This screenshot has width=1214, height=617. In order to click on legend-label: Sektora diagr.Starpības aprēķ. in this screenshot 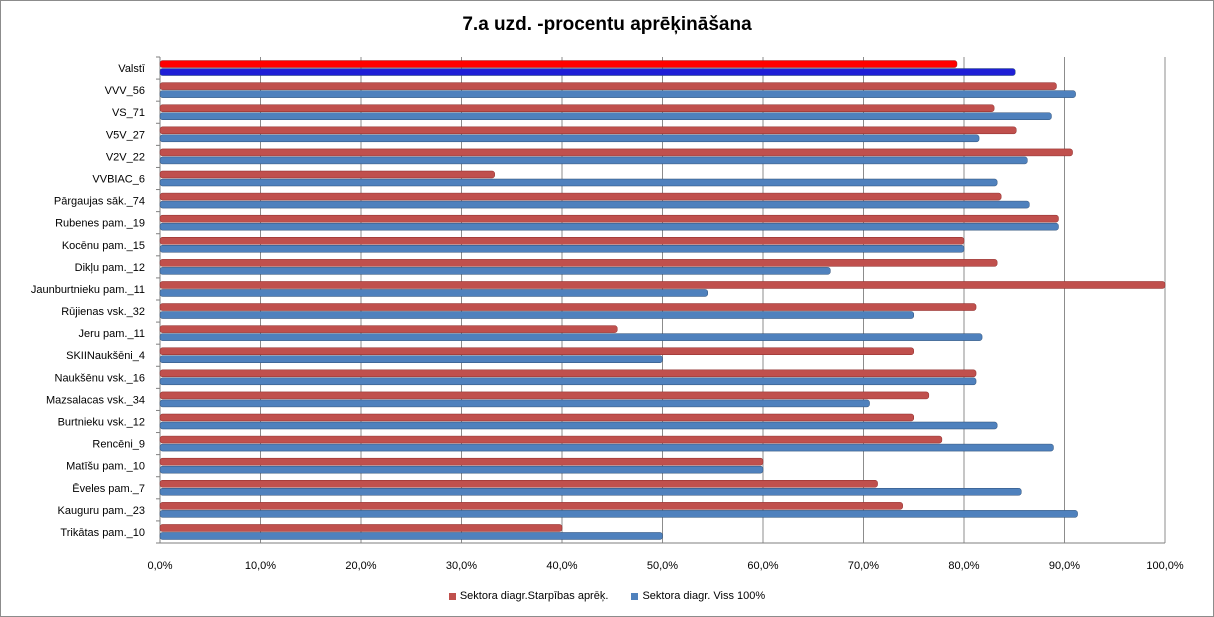, I will do `click(534, 596)`.